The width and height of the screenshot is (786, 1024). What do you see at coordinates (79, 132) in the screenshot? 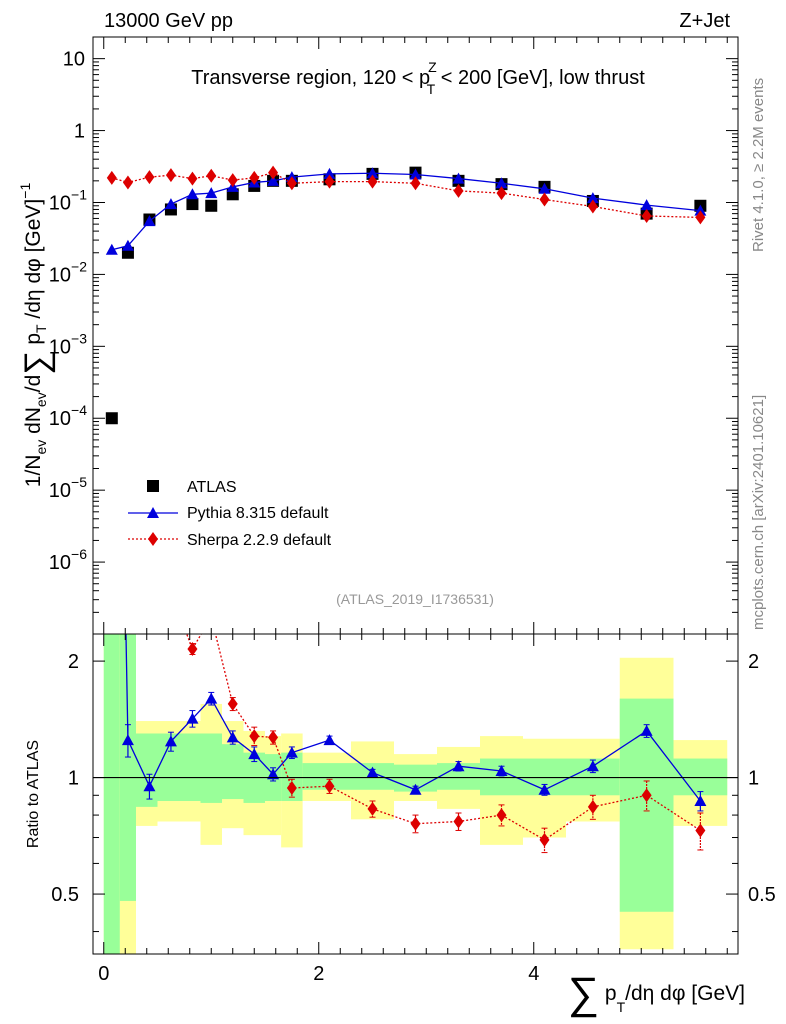
I see `main-ytick-label: 1` at bounding box center [79, 132].